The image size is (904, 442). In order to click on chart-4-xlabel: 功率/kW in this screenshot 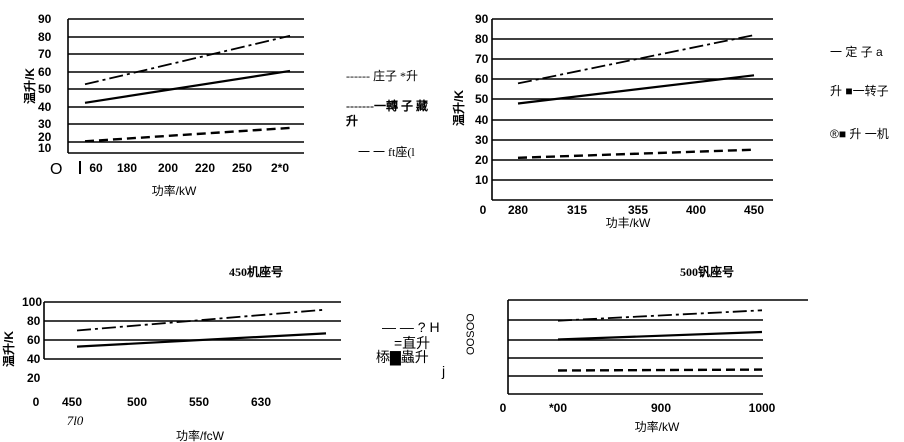, I will do `click(657, 426)`.